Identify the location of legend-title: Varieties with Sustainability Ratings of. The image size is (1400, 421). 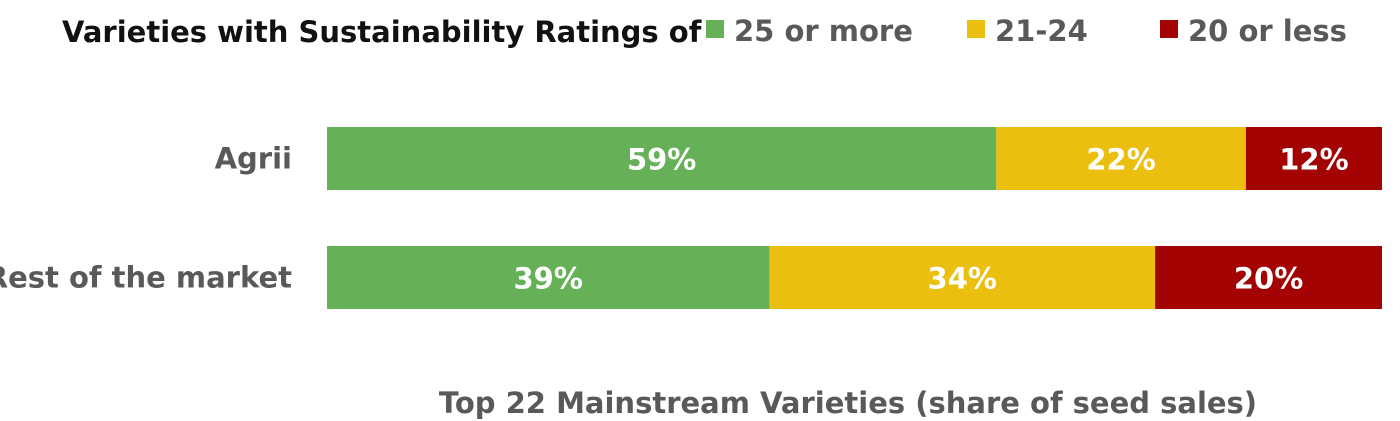
(382, 32).